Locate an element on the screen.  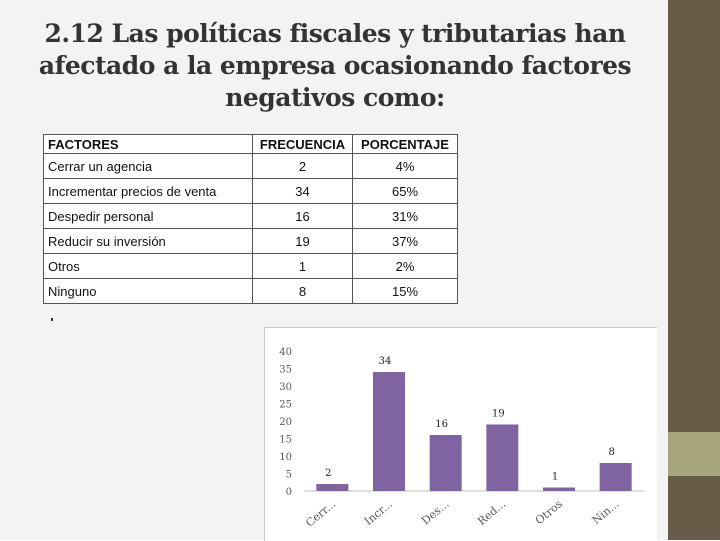
cell-factor: Otros is located at coordinates (148, 266).